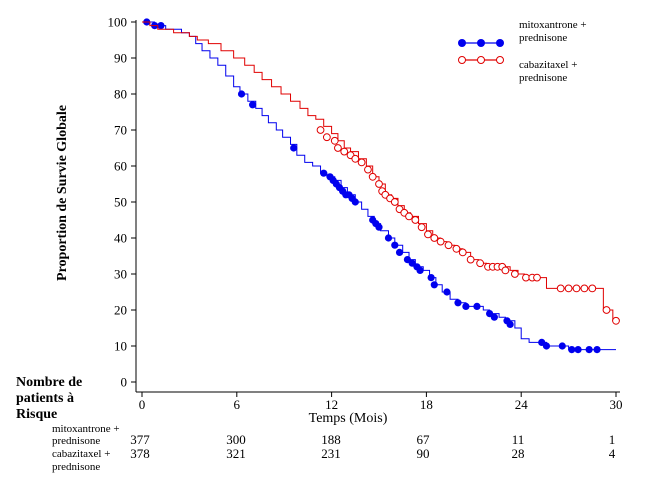 The width and height of the screenshot is (654, 477). Describe the element at coordinates (120, 274) in the screenshot. I see `y-tick-label: 30` at that location.